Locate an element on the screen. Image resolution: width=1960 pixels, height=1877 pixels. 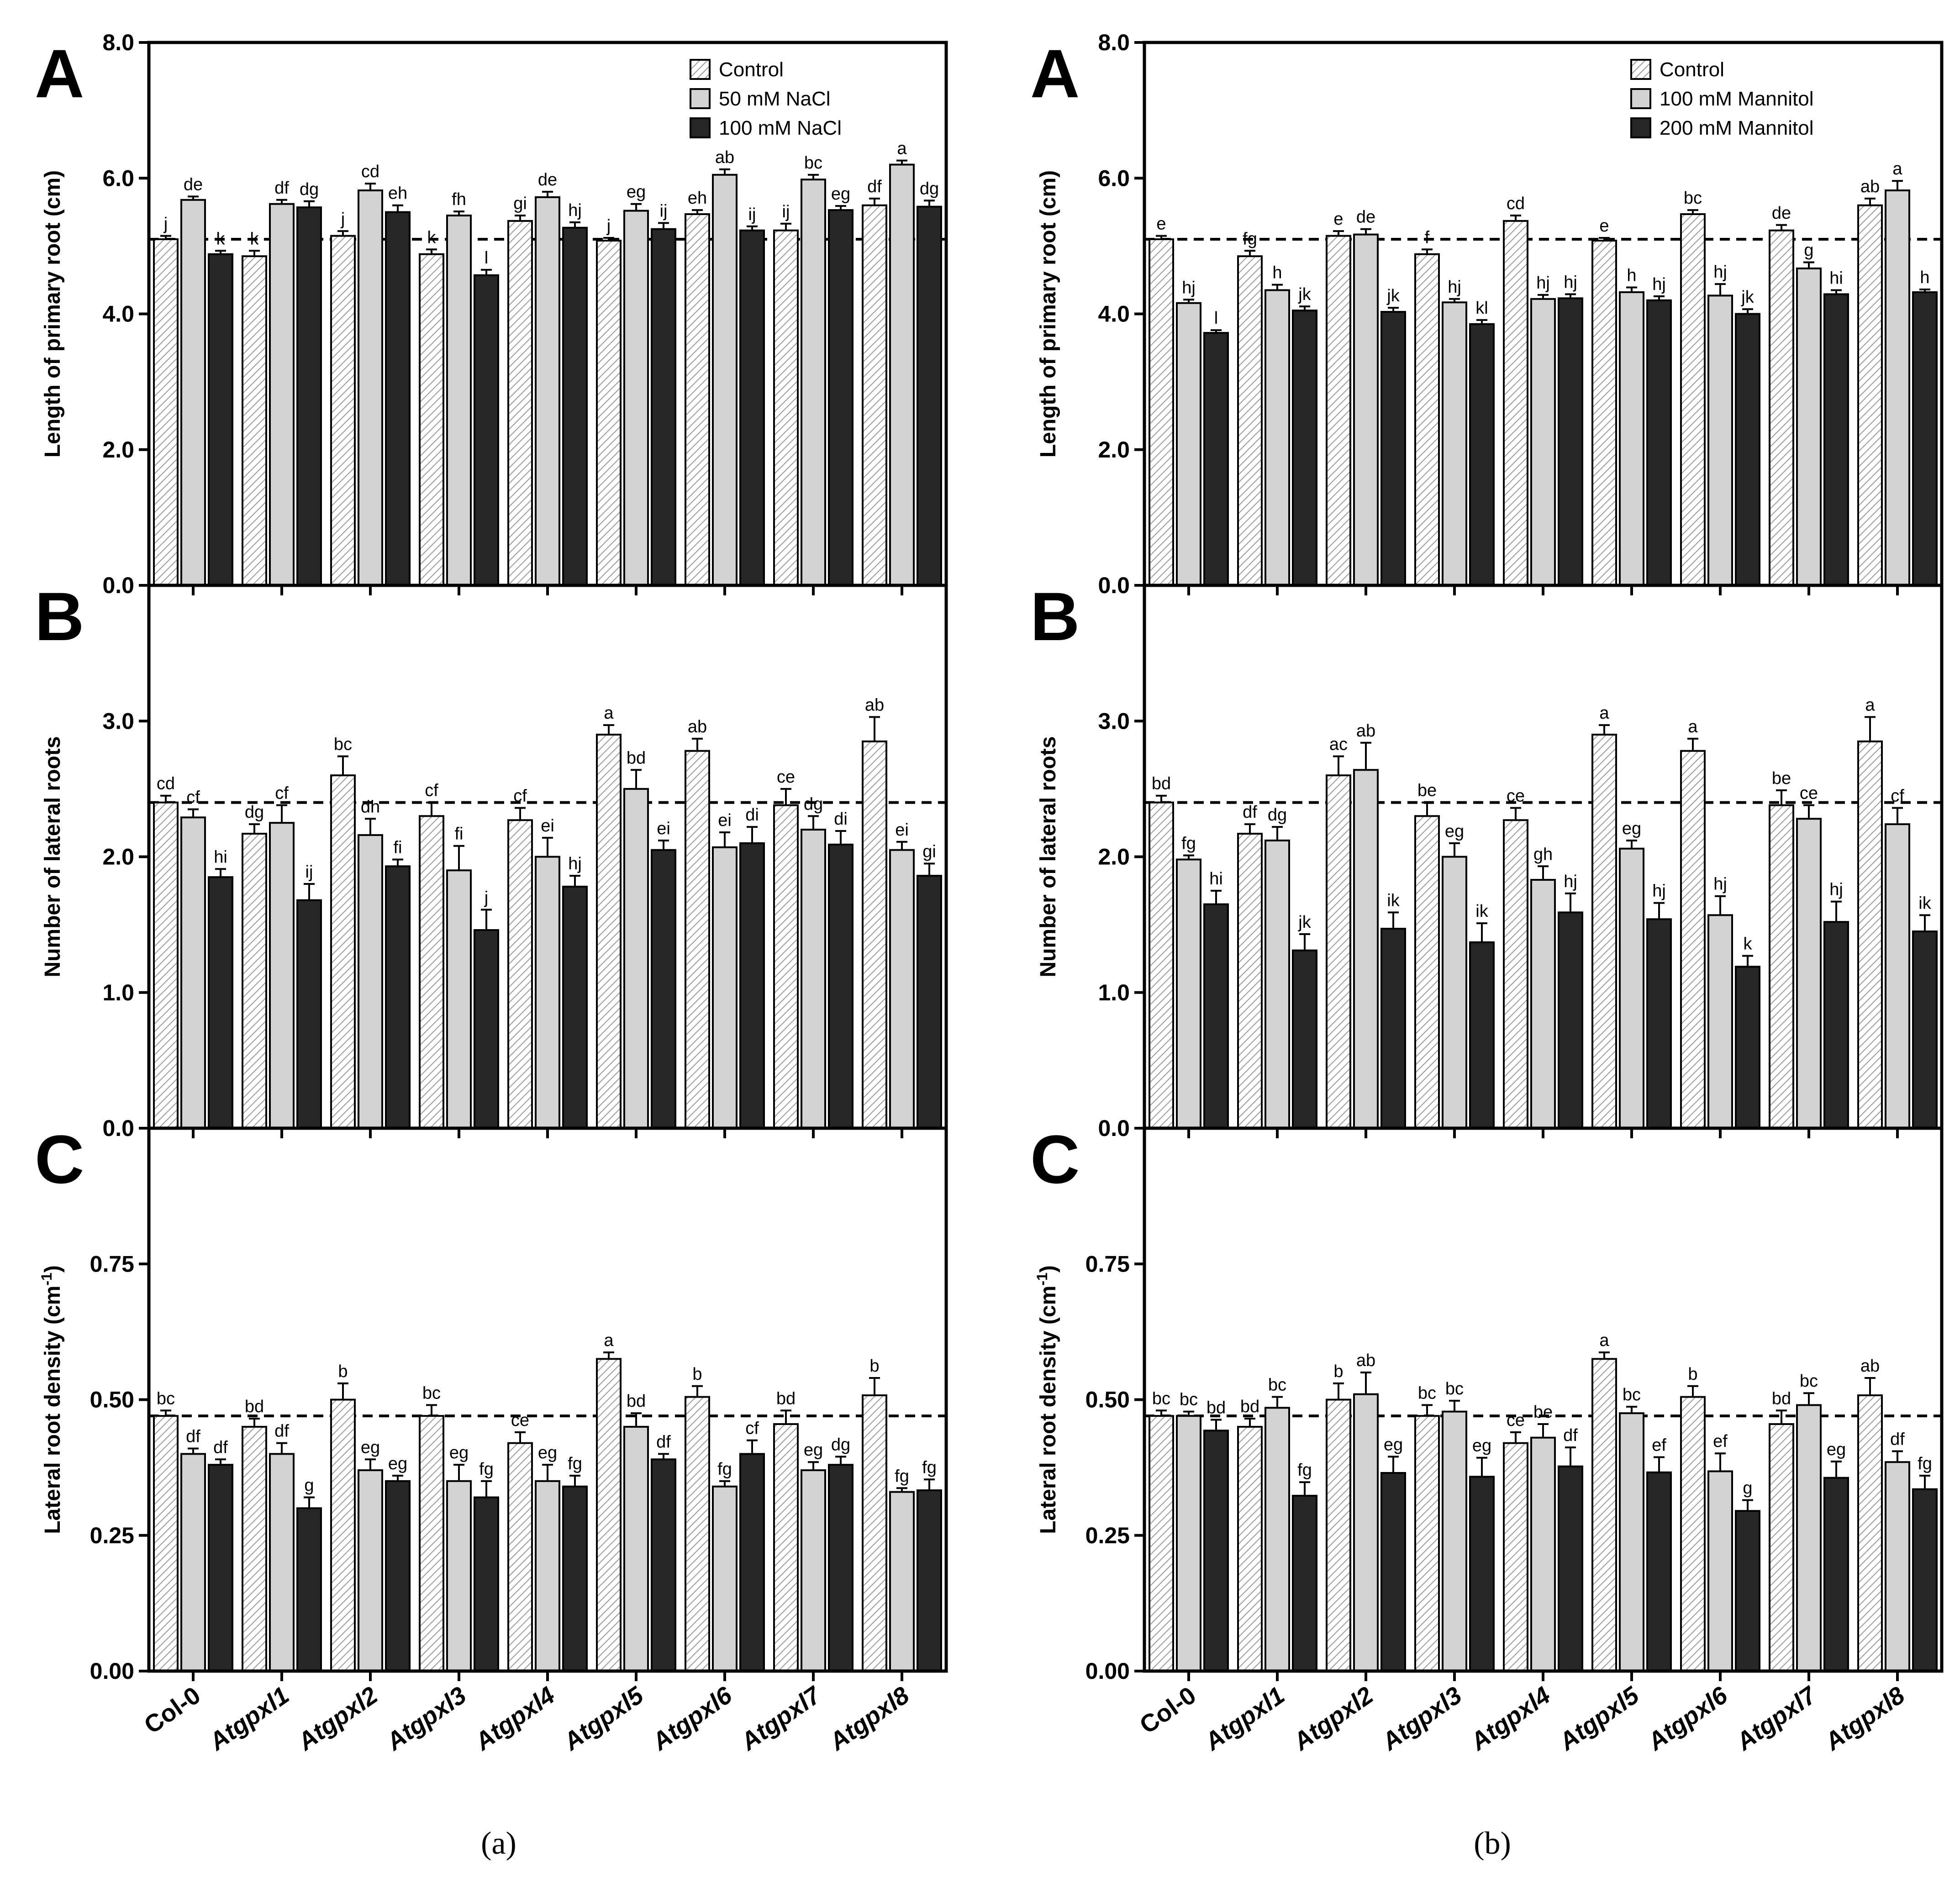
y-axis-label: Length of primary root (cm) is located at coordinates (53, 313).